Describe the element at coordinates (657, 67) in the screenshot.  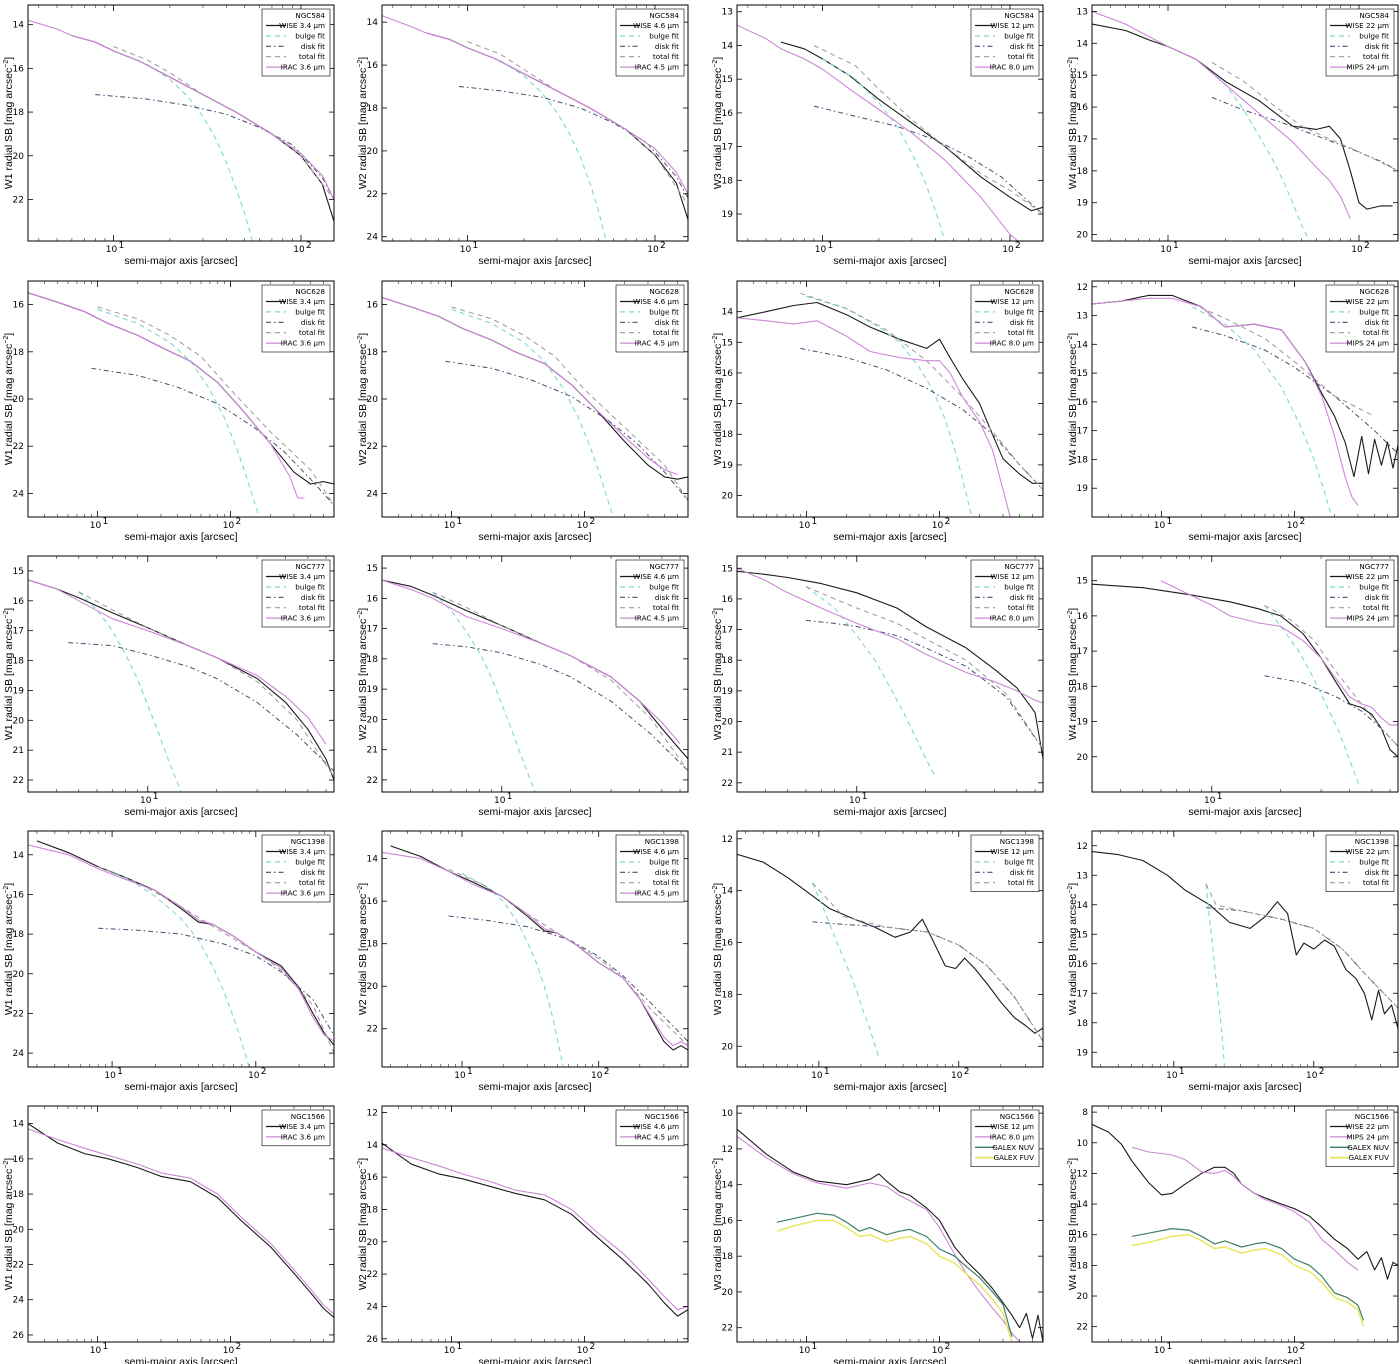
I see `legend-entry: IRAC 4.5 μm` at that location.